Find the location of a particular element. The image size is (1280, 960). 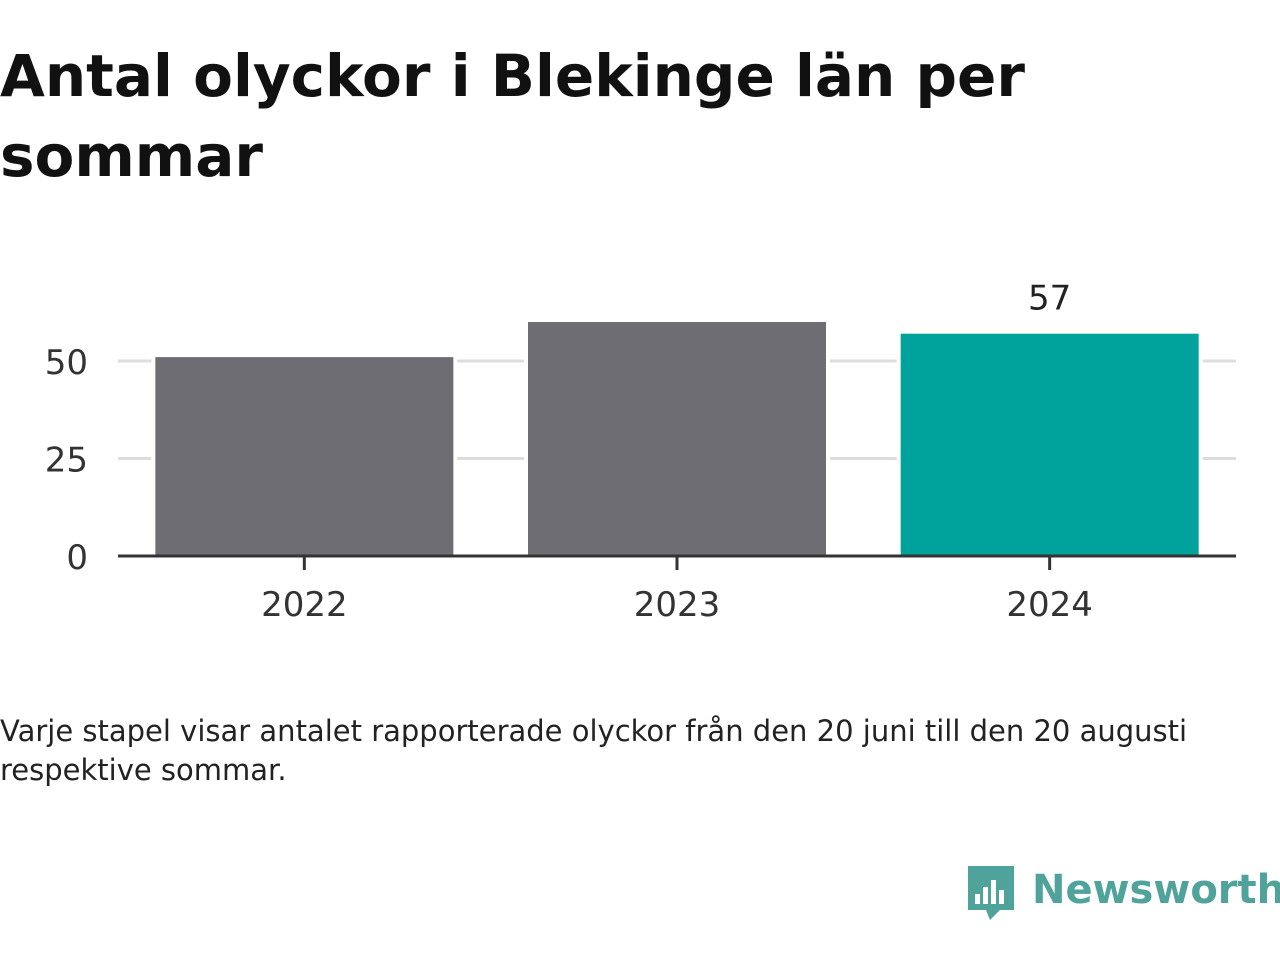

data-label-2024: 57 is located at coordinates (1049, 299).